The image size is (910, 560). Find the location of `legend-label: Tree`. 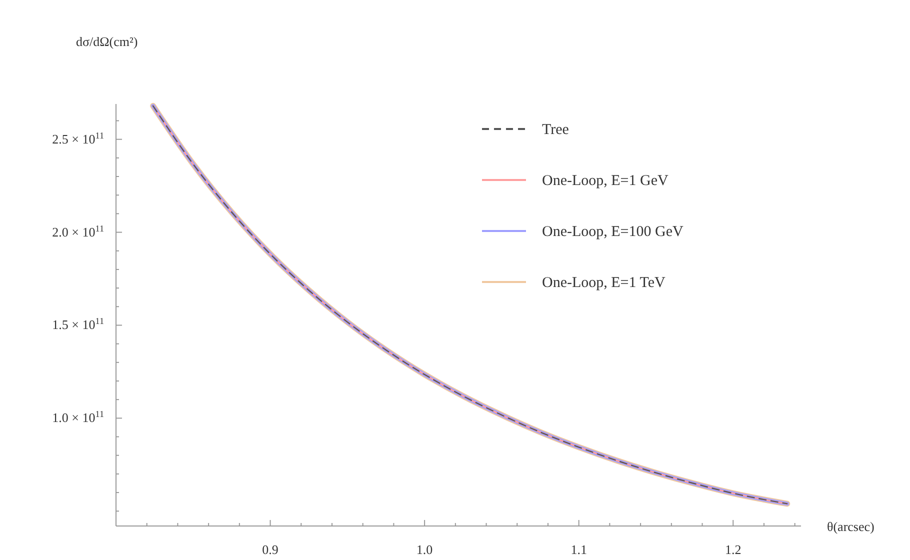

legend-label: Tree is located at coordinates (556, 130).